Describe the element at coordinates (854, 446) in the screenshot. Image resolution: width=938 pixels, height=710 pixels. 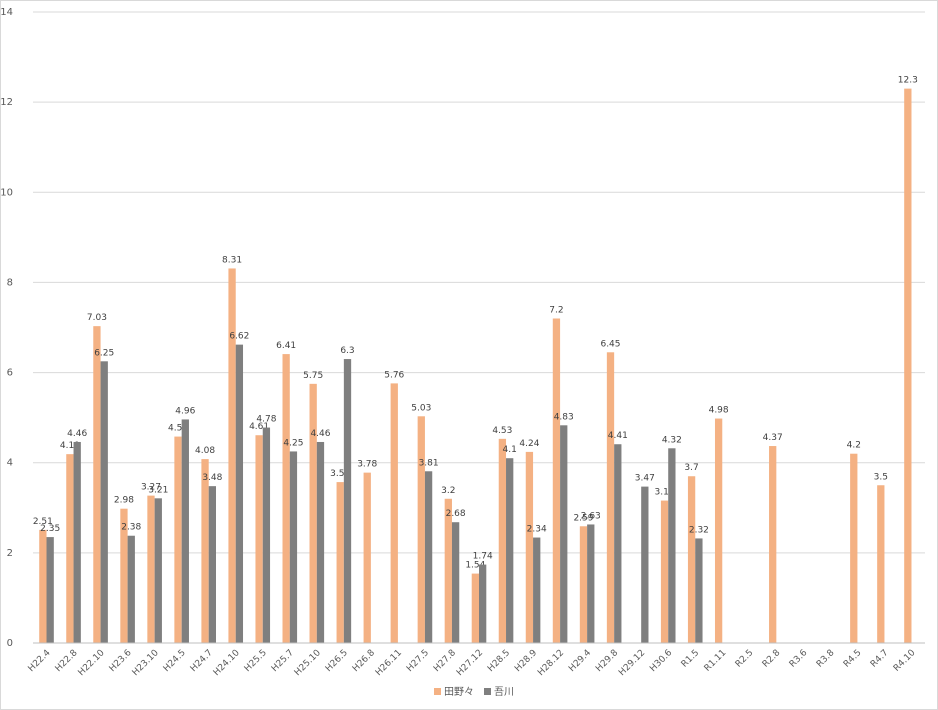
I see `data-label: 4.2` at that location.